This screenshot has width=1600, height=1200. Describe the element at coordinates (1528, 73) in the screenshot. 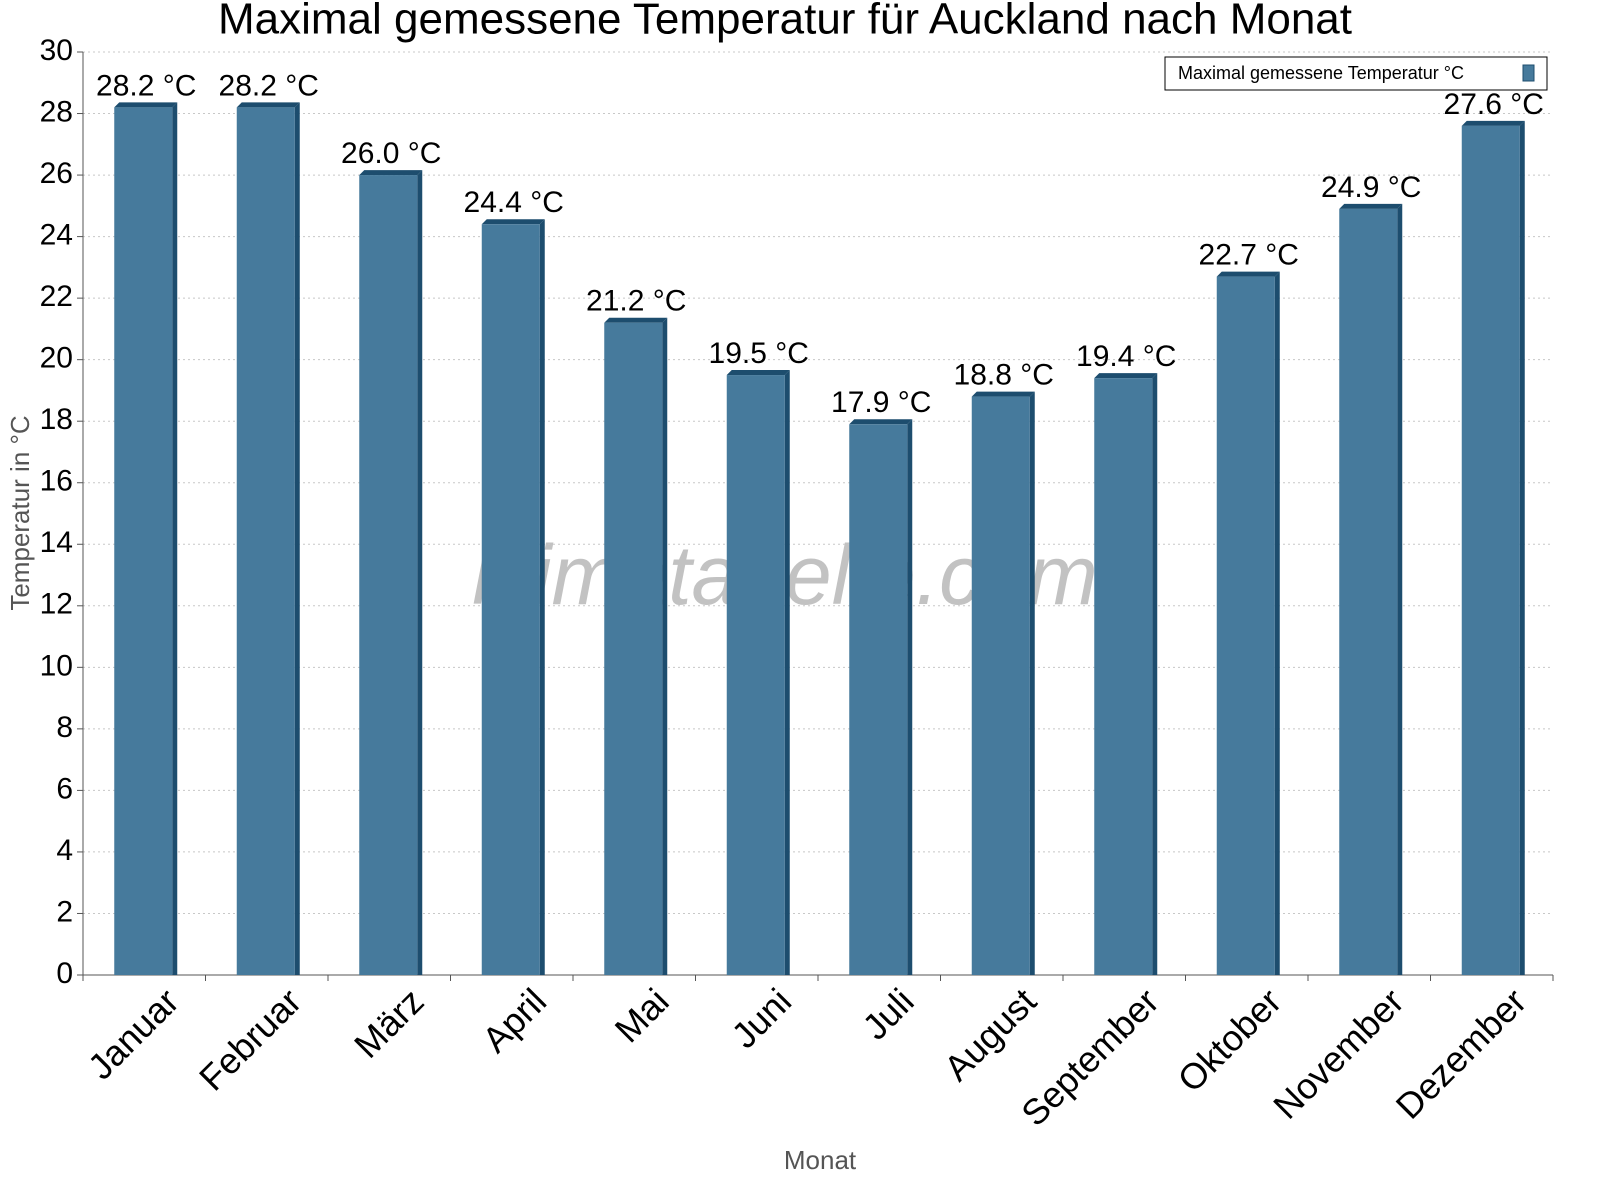

I see `legend-swatch` at that location.